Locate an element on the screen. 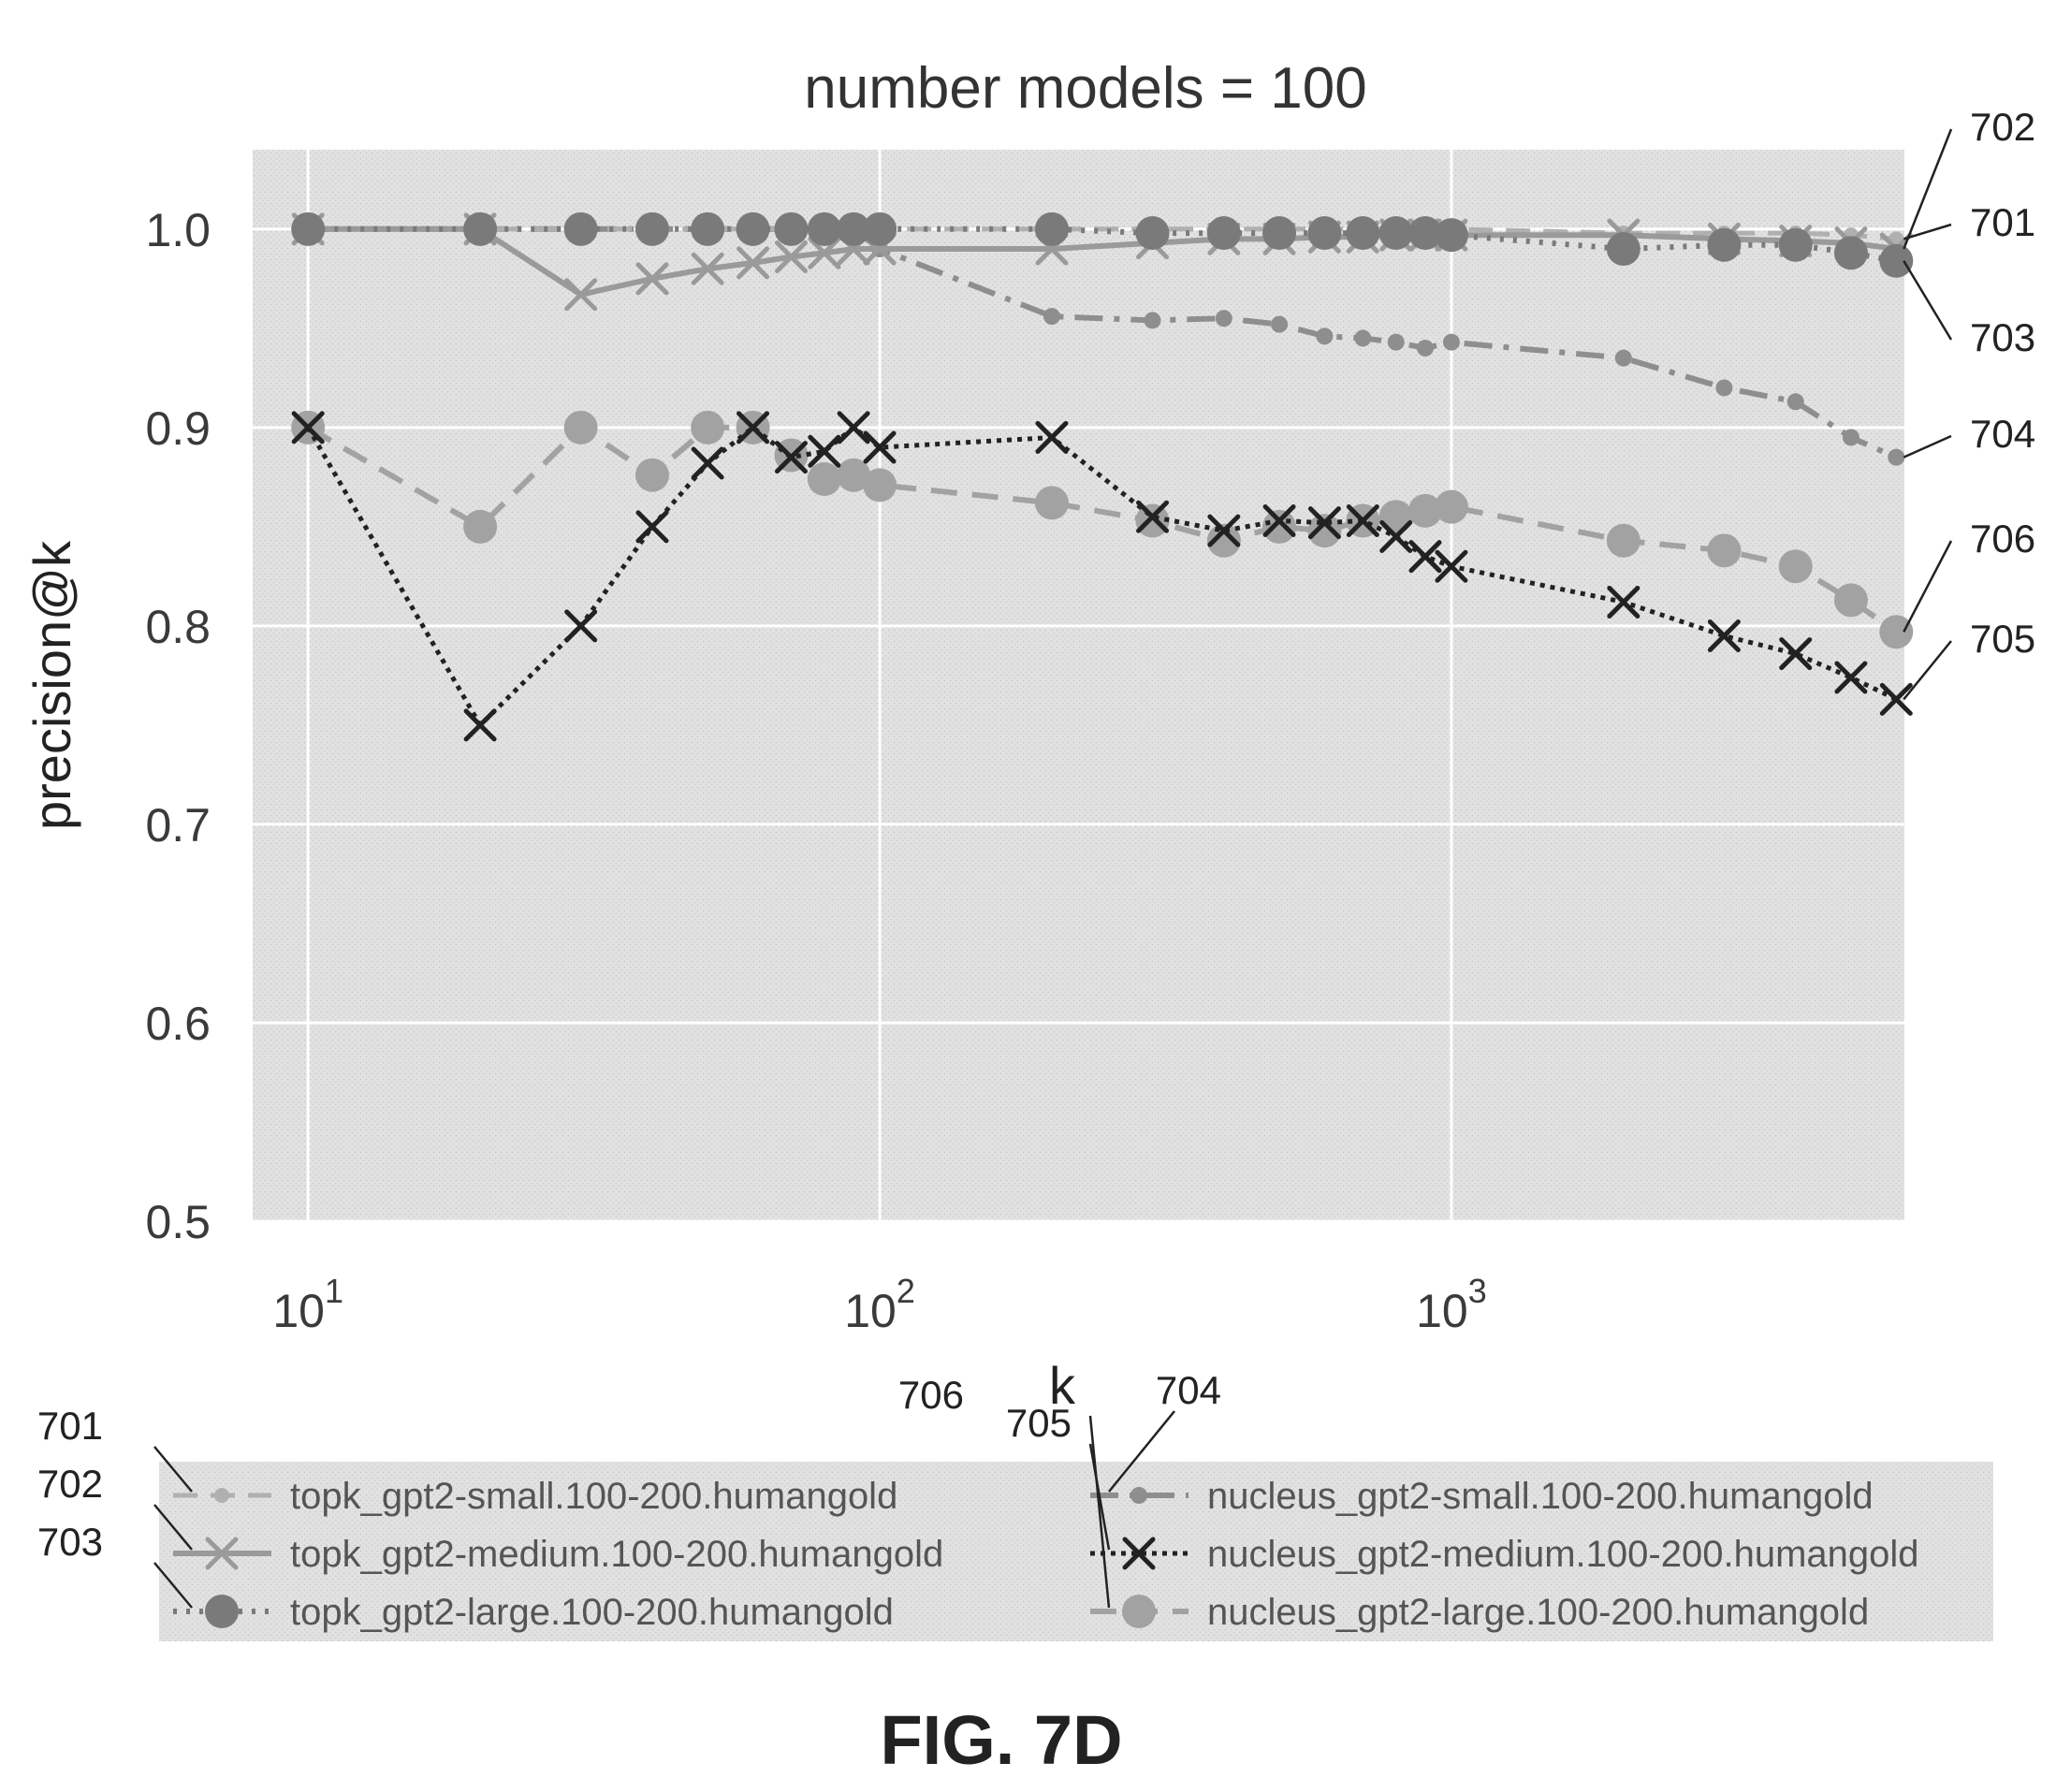 This screenshot has height=1792, width=2056. legend-item-701: topk_gpt2-small.100-200.humangold is located at coordinates (535, 1496).